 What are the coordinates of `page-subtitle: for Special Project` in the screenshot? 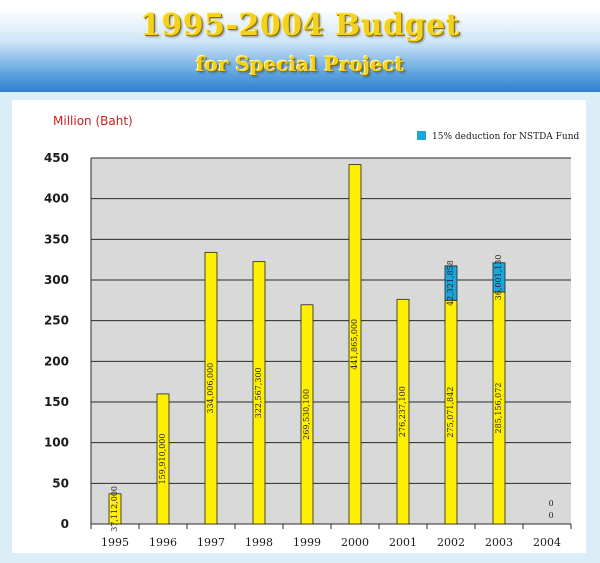 It's located at (300, 64).